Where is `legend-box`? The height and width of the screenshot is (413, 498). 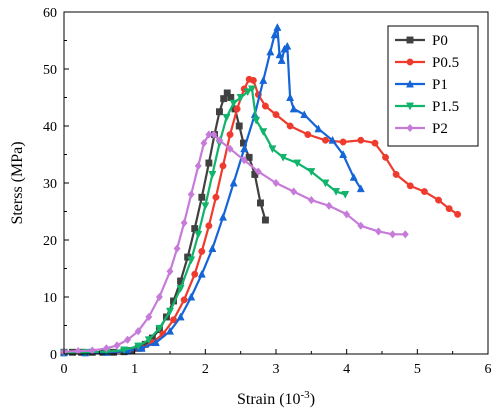 legend-box is located at coordinates (433, 86).